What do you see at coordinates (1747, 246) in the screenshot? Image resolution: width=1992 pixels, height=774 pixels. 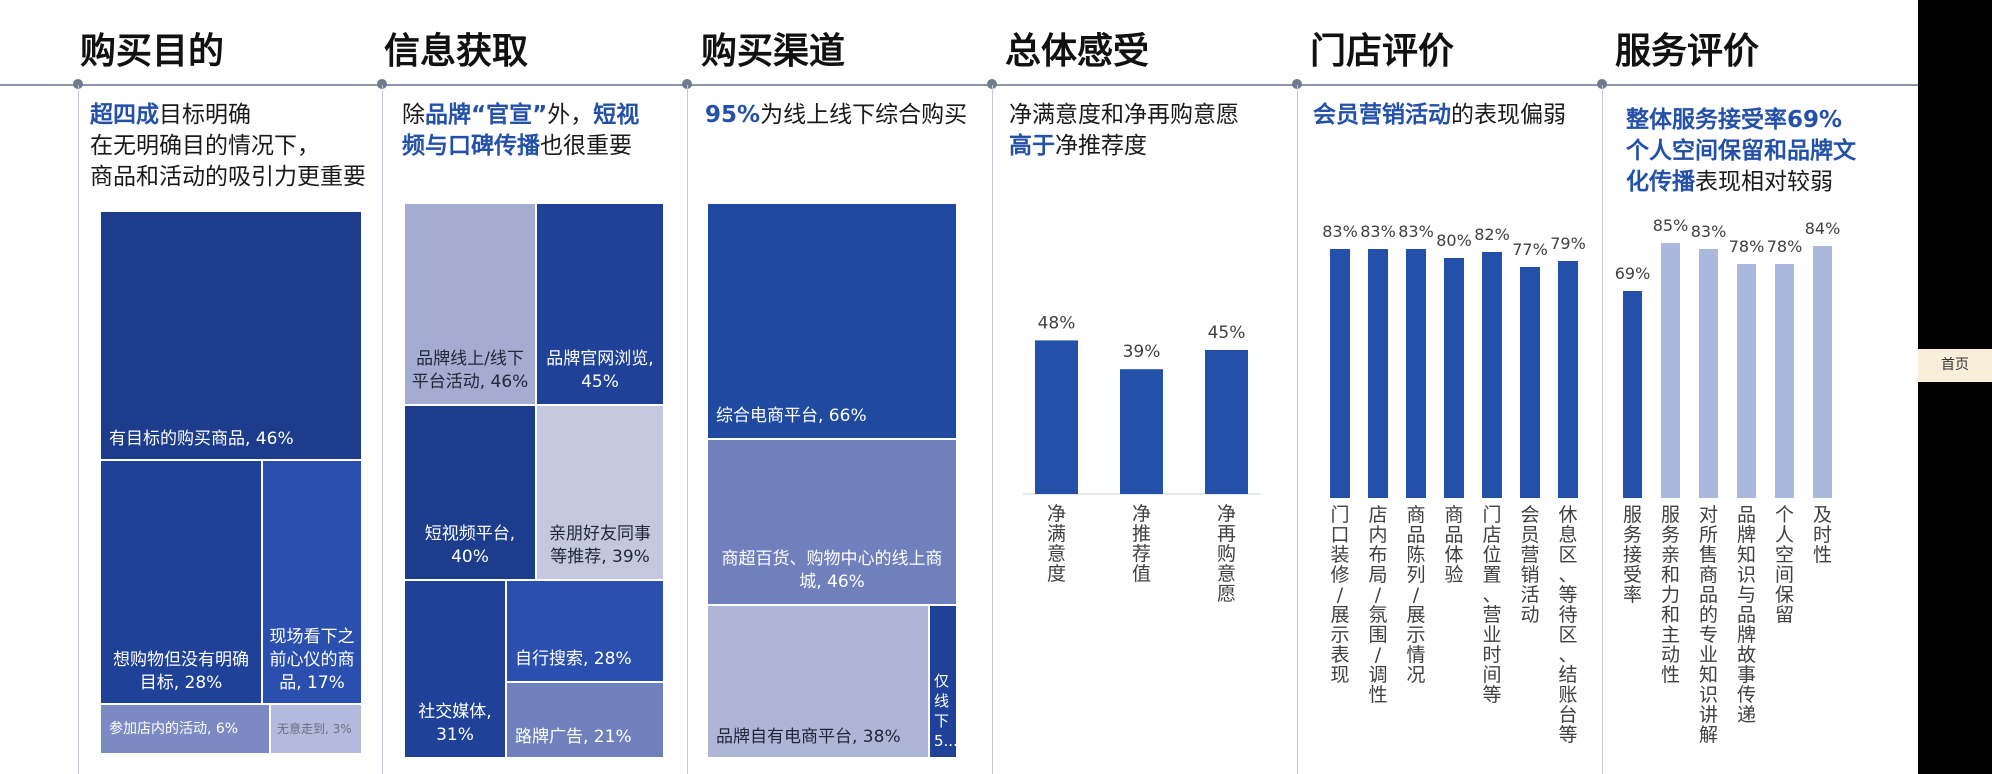 I see `data-label: 78%` at bounding box center [1747, 246].